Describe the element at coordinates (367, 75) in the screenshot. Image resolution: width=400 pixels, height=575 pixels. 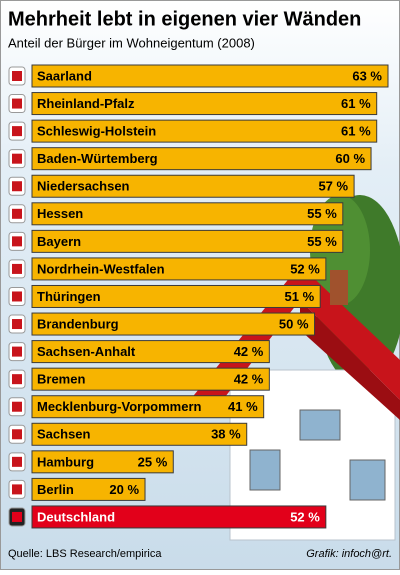
I see `value-label: 63 %` at that location.